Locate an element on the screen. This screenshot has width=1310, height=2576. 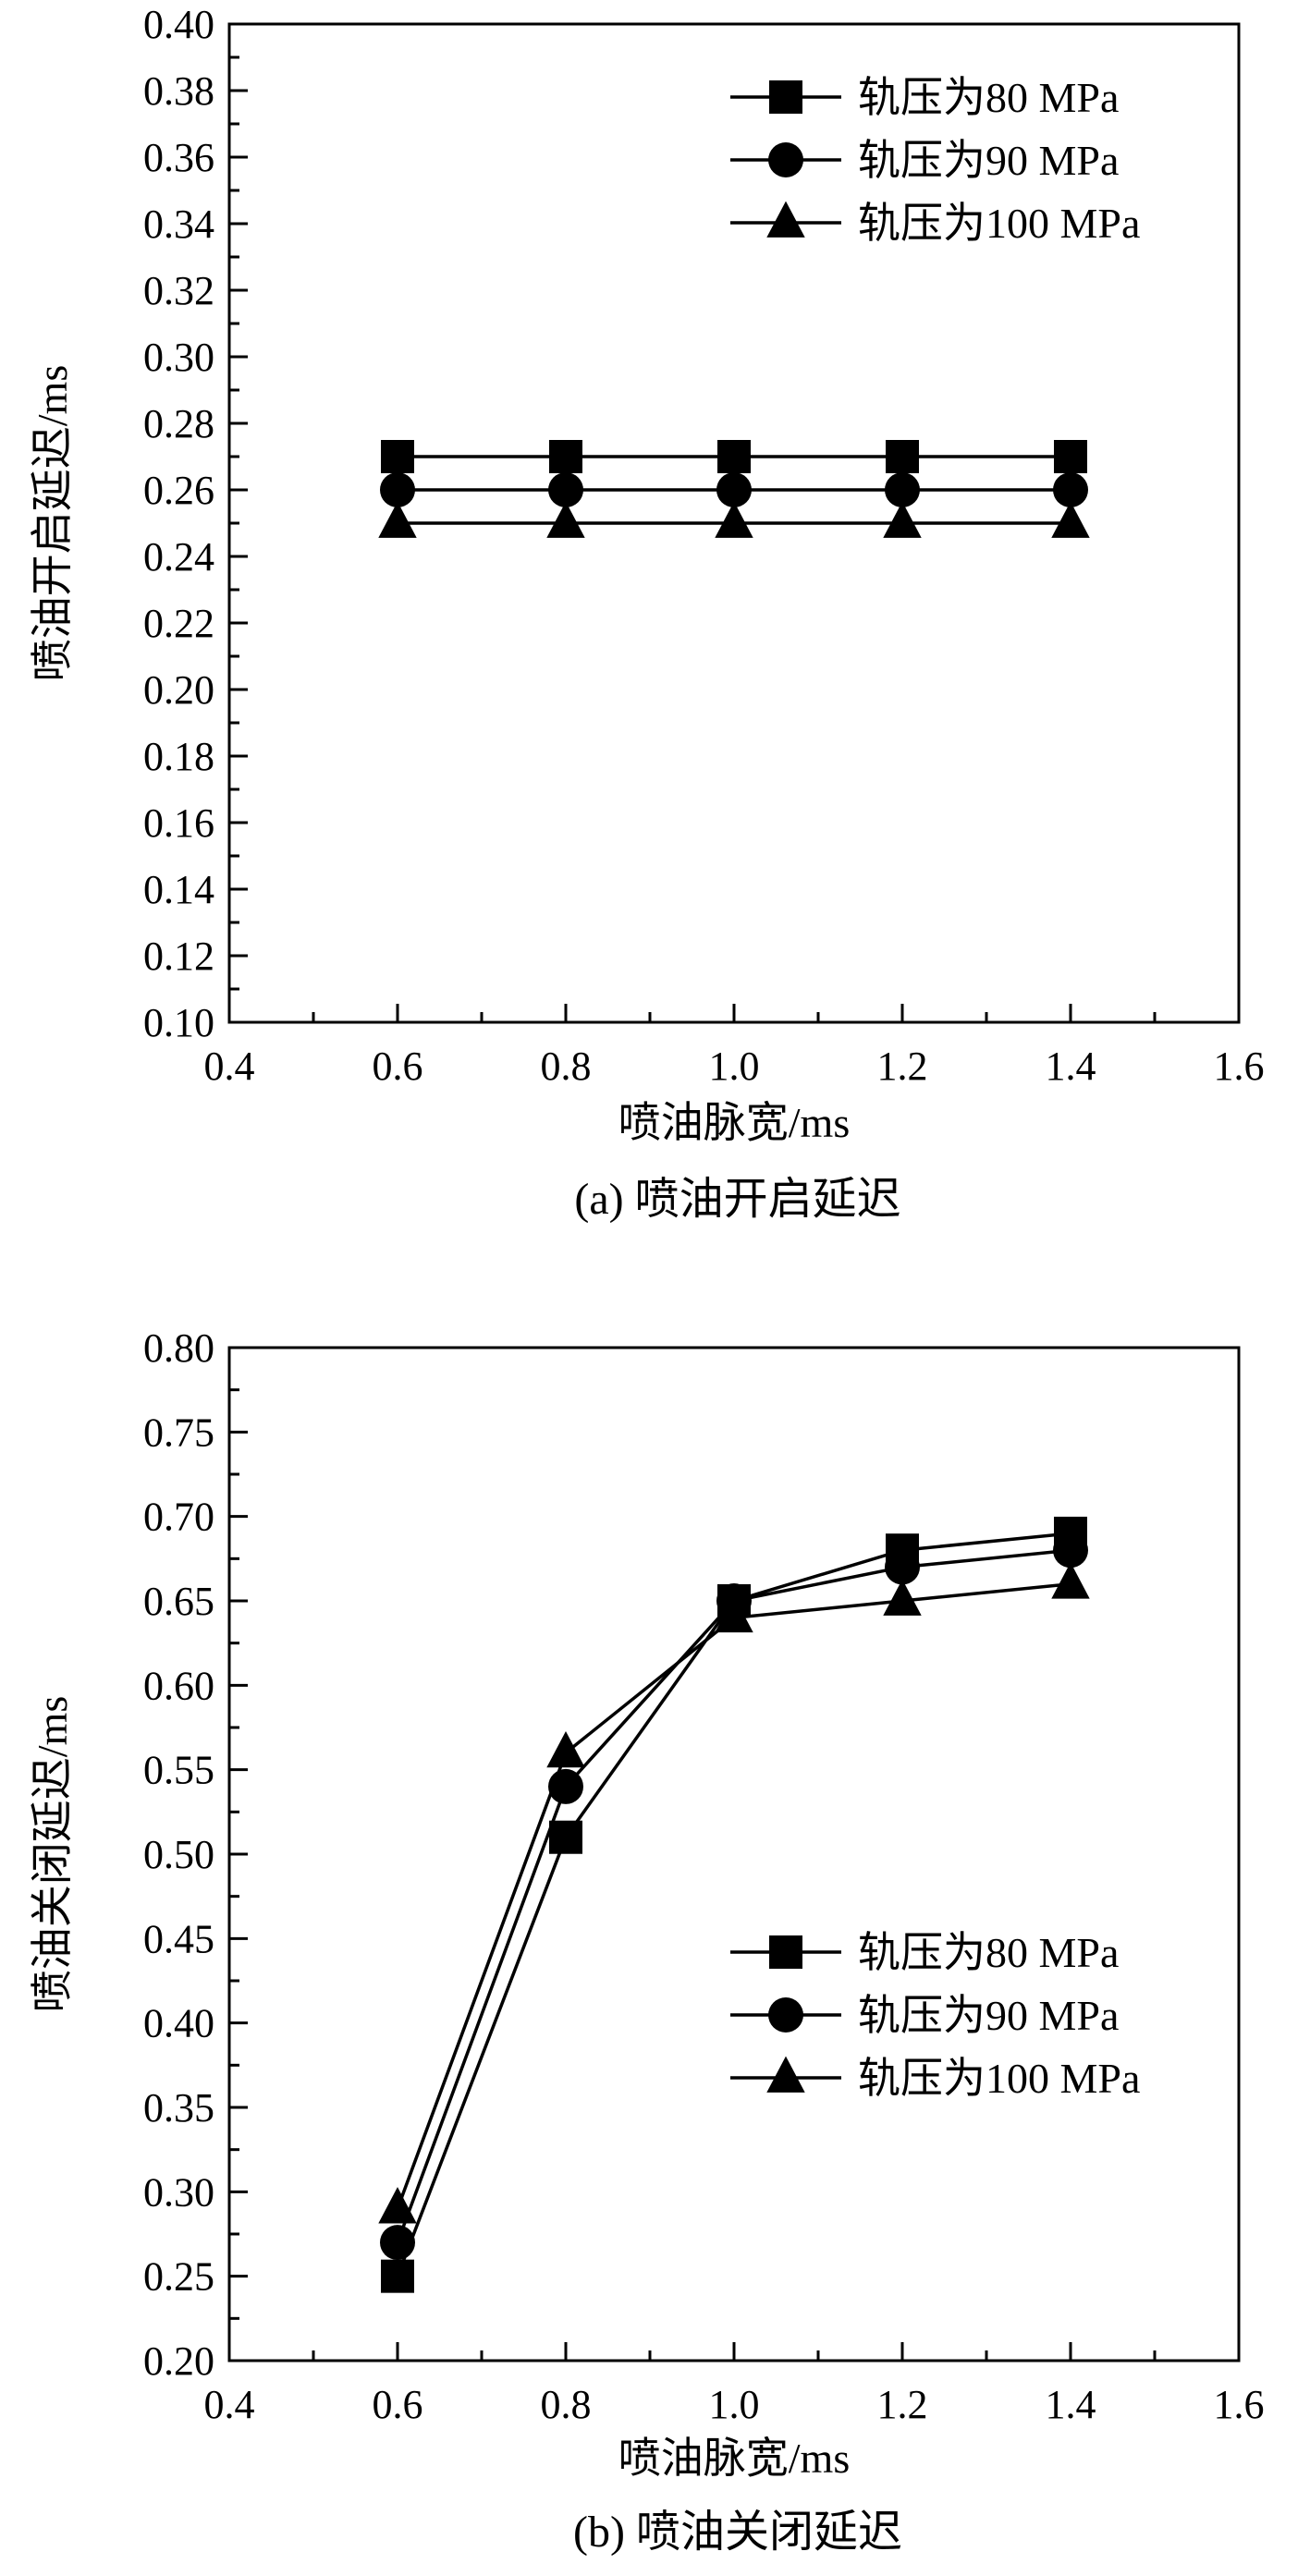
chart1-y-tick-label: 0.12 is located at coordinates (178, 956).